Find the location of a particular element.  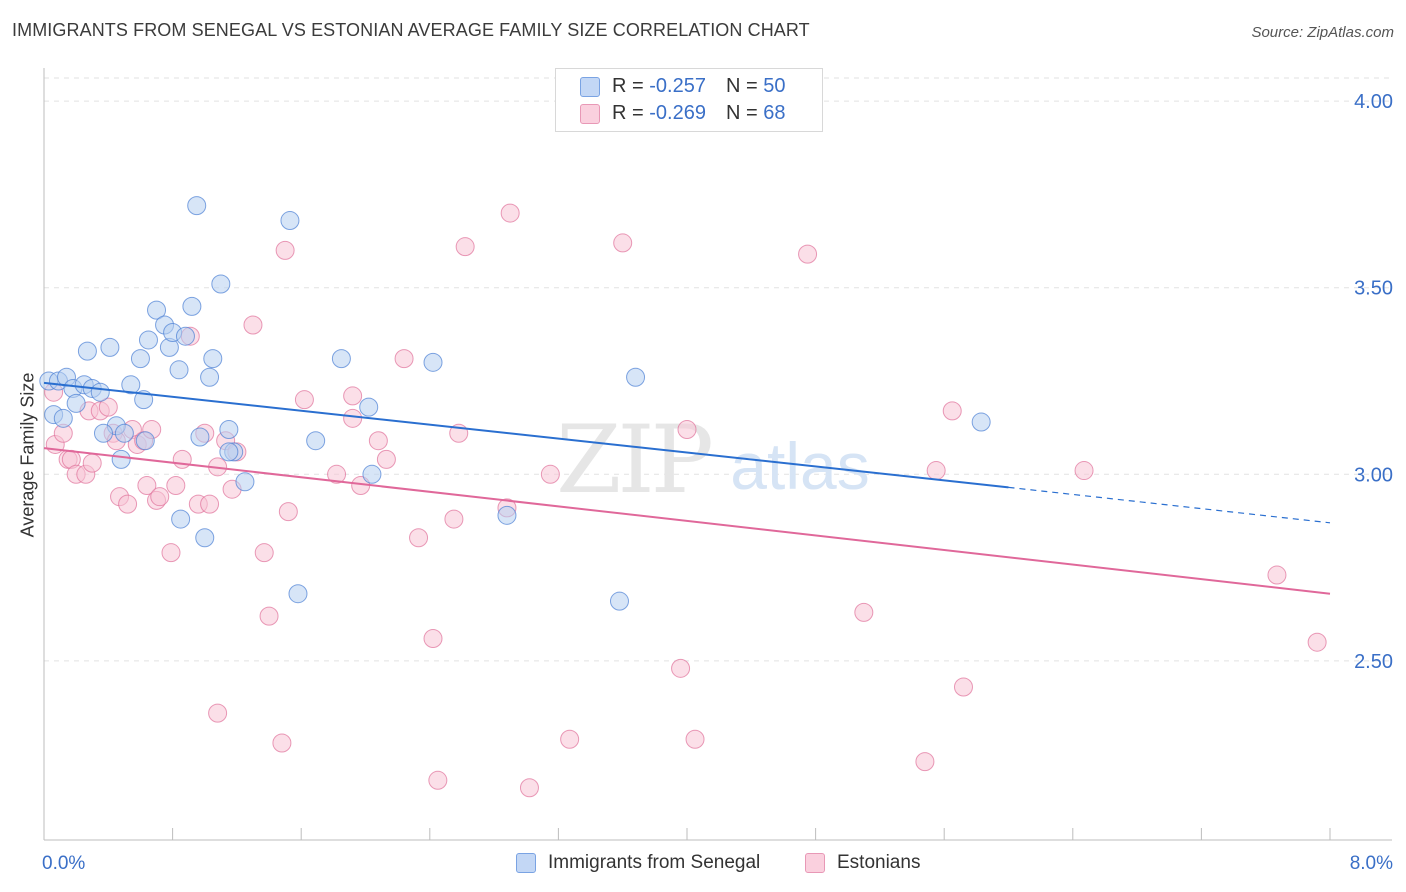

trendline-senegal is located at coordinates (526, 435).